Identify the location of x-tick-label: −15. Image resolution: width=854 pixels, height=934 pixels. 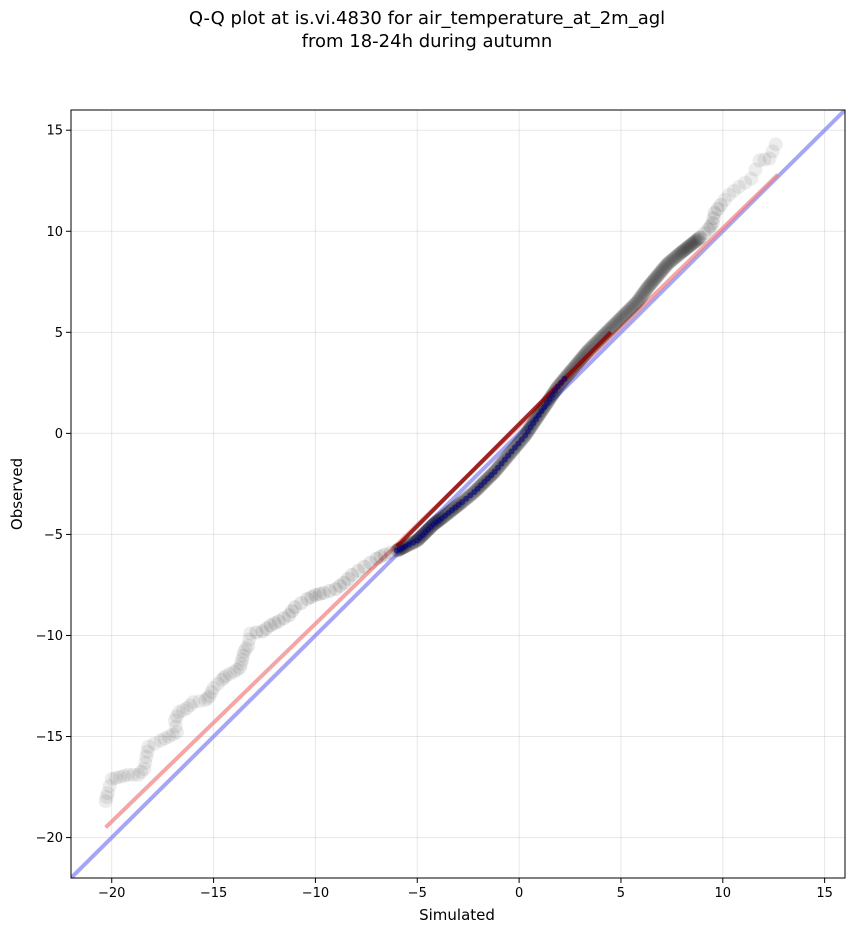
(213, 893).